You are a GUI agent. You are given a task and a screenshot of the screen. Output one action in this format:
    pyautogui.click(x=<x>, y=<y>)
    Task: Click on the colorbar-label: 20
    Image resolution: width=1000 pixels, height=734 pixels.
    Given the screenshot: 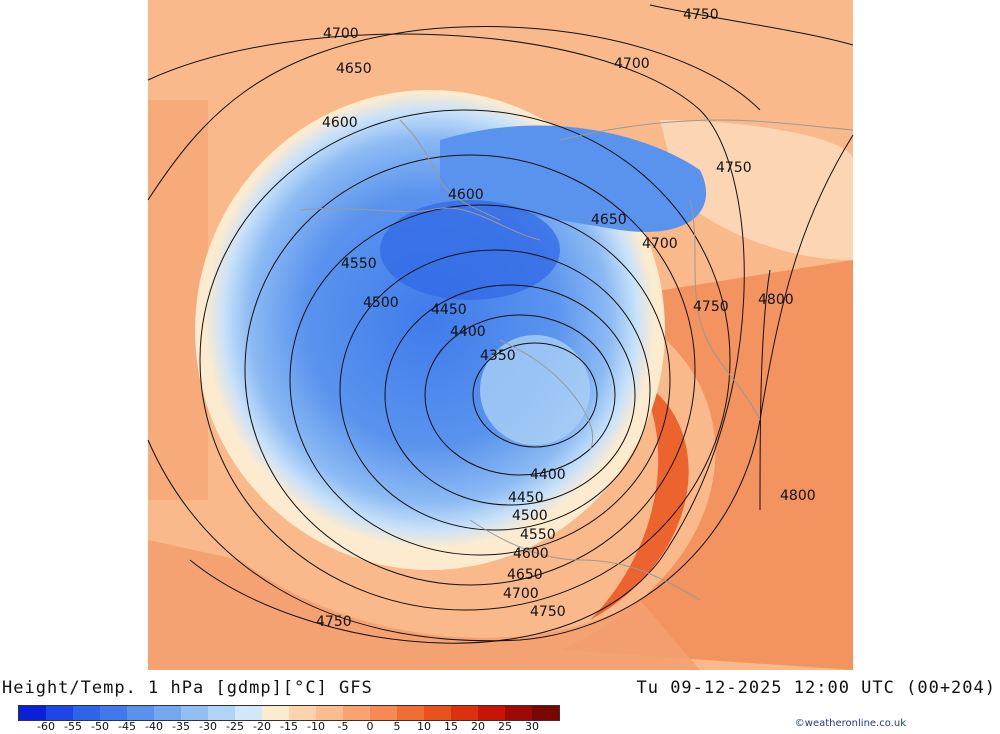 What is the action you would take?
    pyautogui.click(x=478, y=726)
    